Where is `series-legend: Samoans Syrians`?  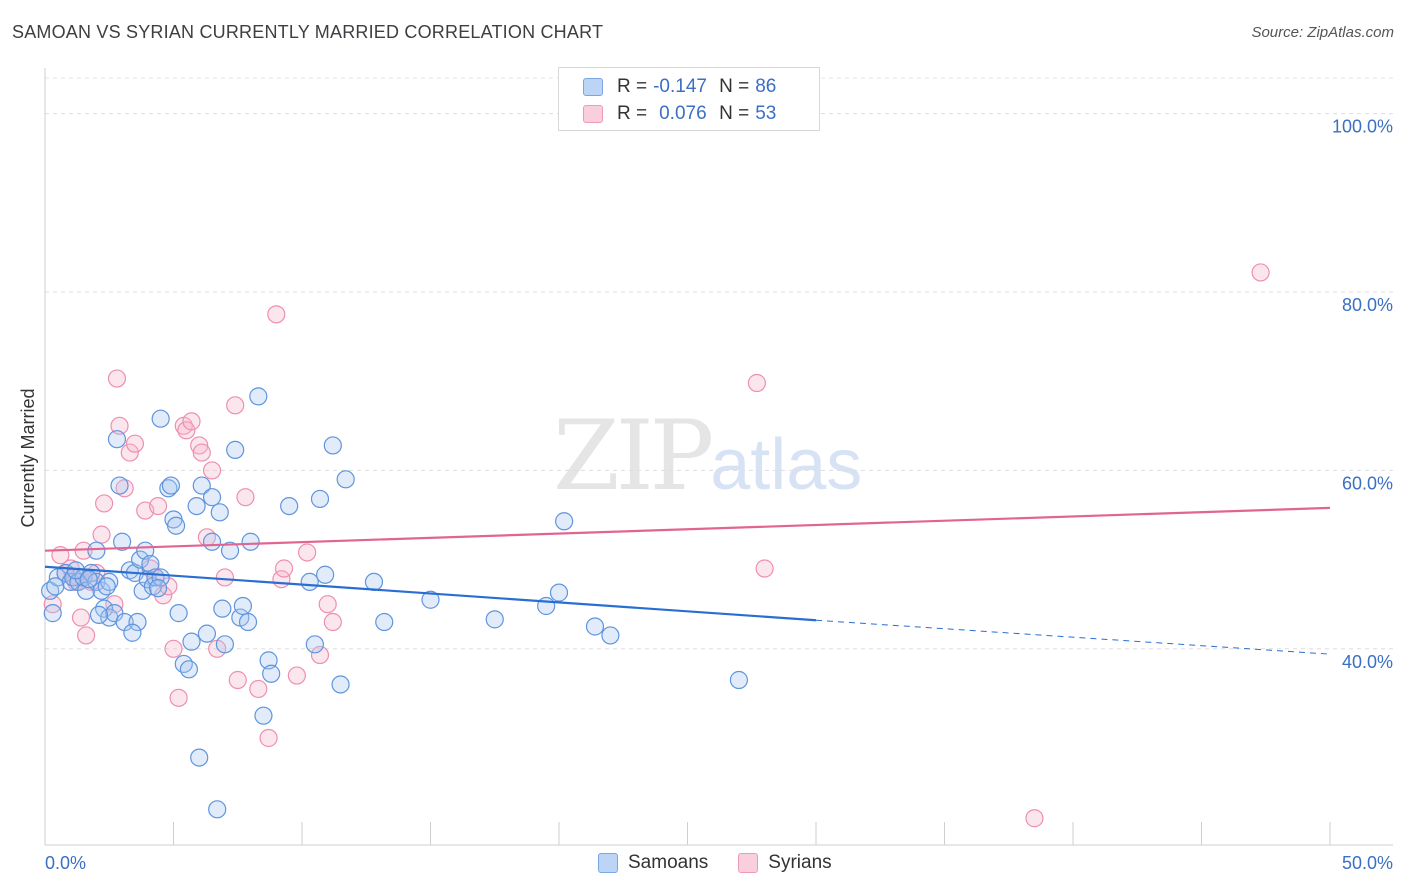 series-legend: Samoans Syrians is located at coordinates (730, 863).